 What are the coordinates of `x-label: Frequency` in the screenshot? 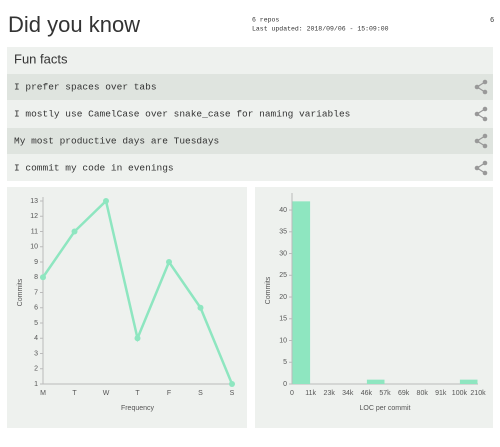 It's located at (138, 408).